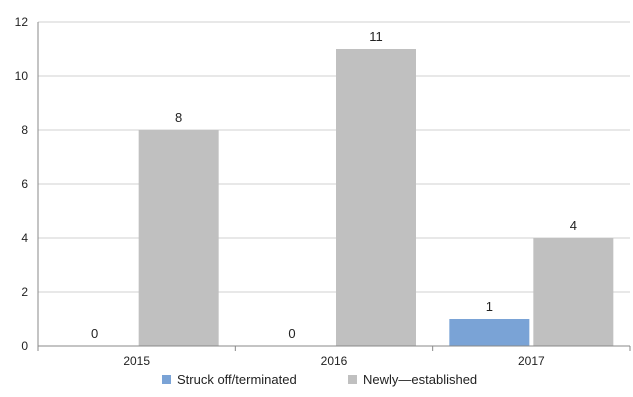  Describe the element at coordinates (22, 76) in the screenshot. I see `y-tick-label: 10` at that location.